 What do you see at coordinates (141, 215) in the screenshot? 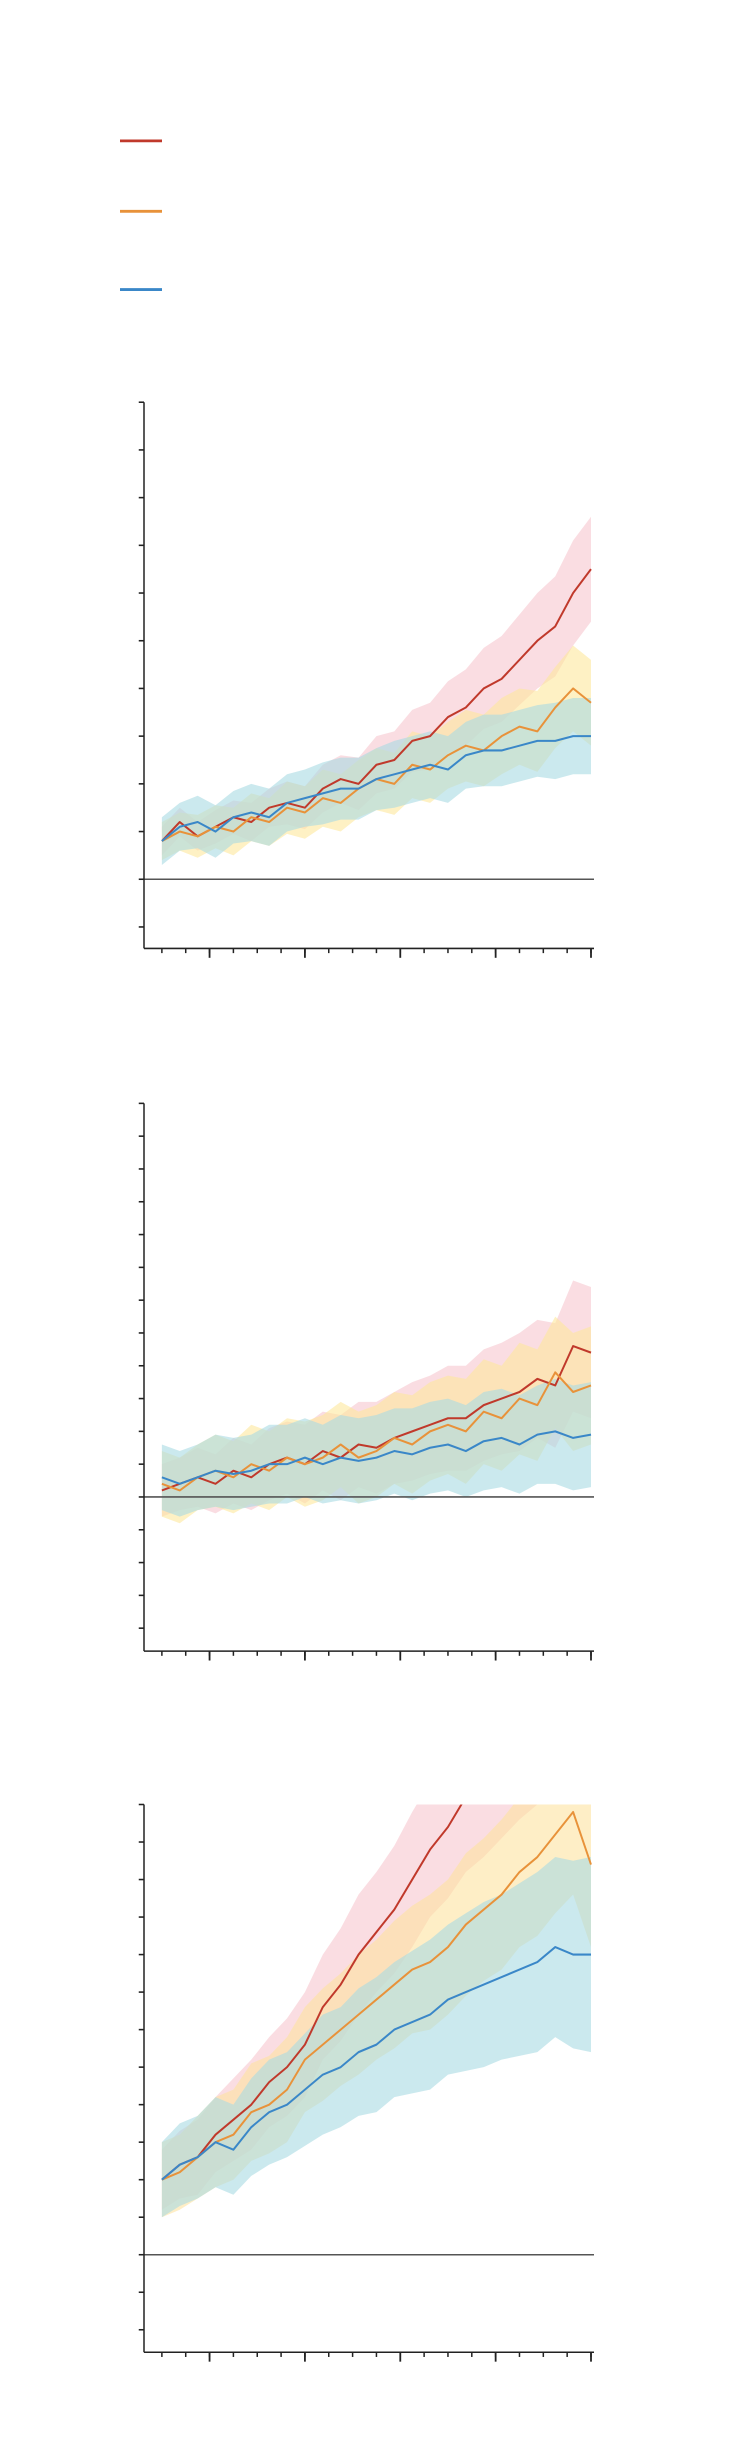
I see `legend` at bounding box center [141, 215].